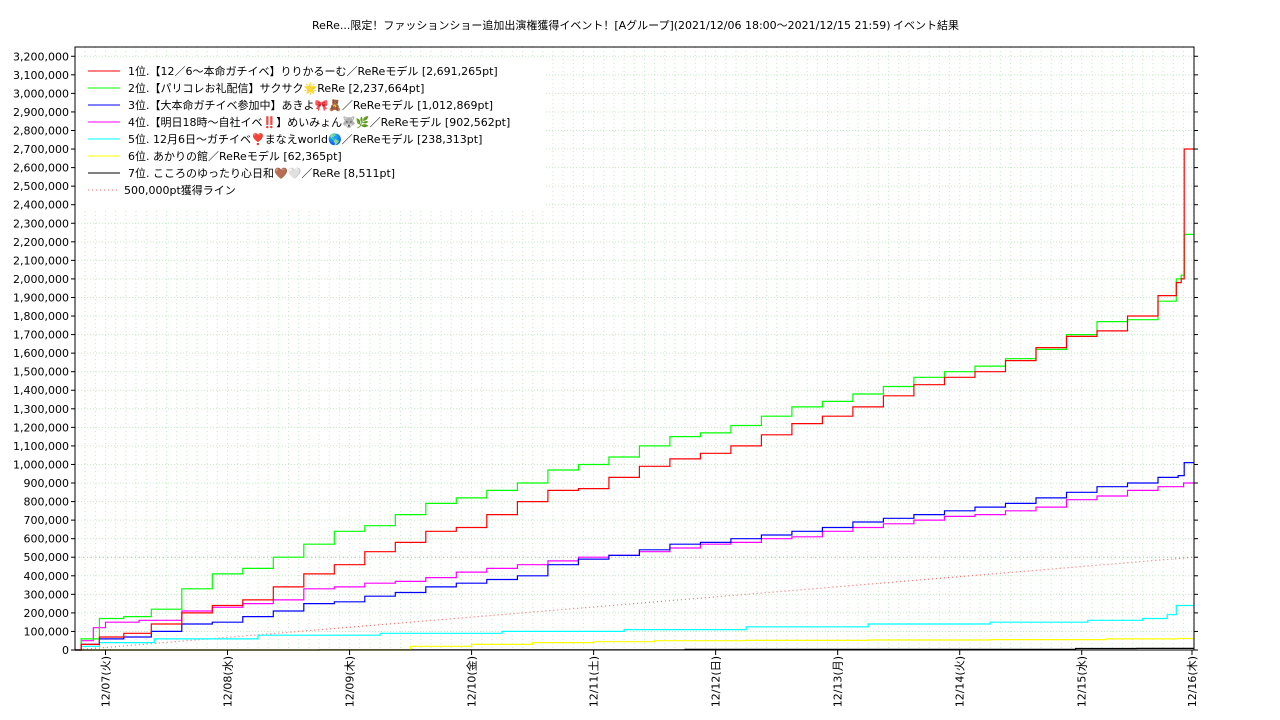  Describe the element at coordinates (41, 168) in the screenshot. I see `y-tick-label: 2,600,000` at that location.